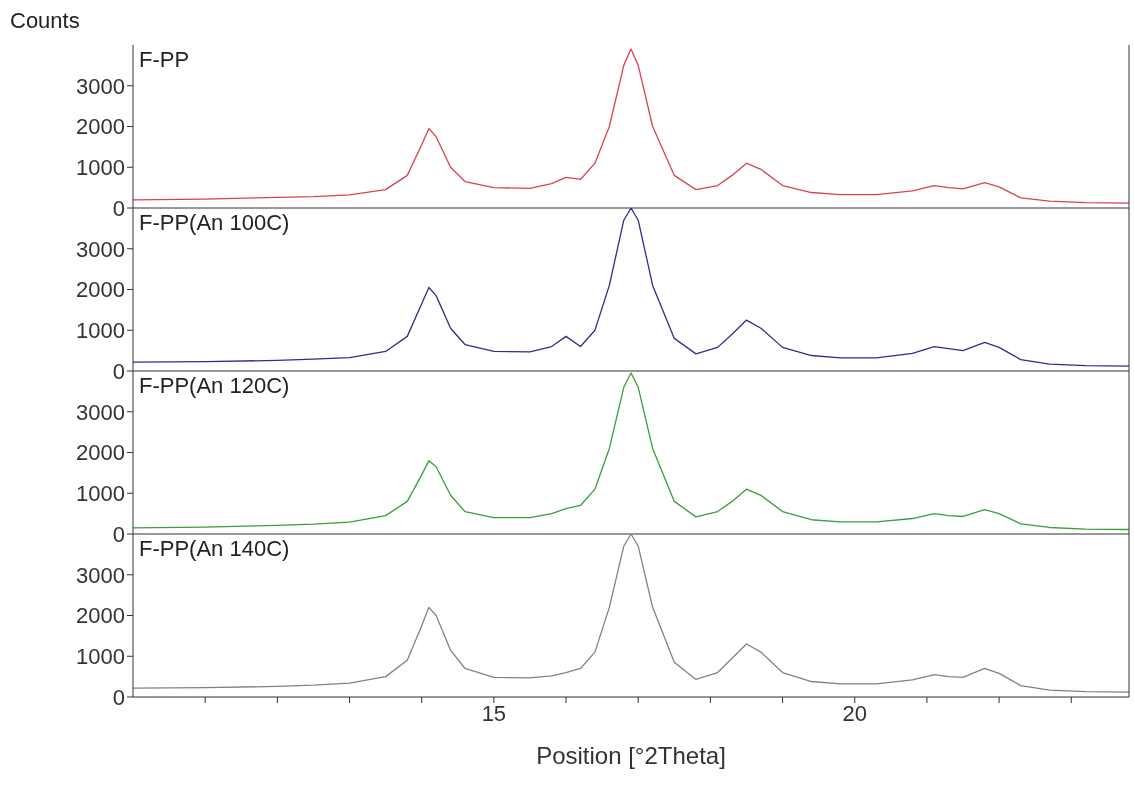 The height and width of the screenshot is (787, 1134). What do you see at coordinates (854, 713) in the screenshot?
I see `x-tick-label: 20` at bounding box center [854, 713].